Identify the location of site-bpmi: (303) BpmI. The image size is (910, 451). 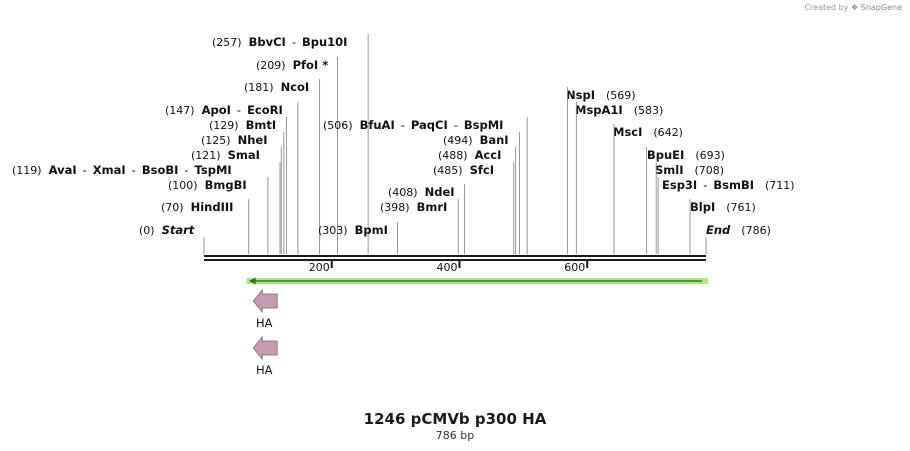
(358, 238).